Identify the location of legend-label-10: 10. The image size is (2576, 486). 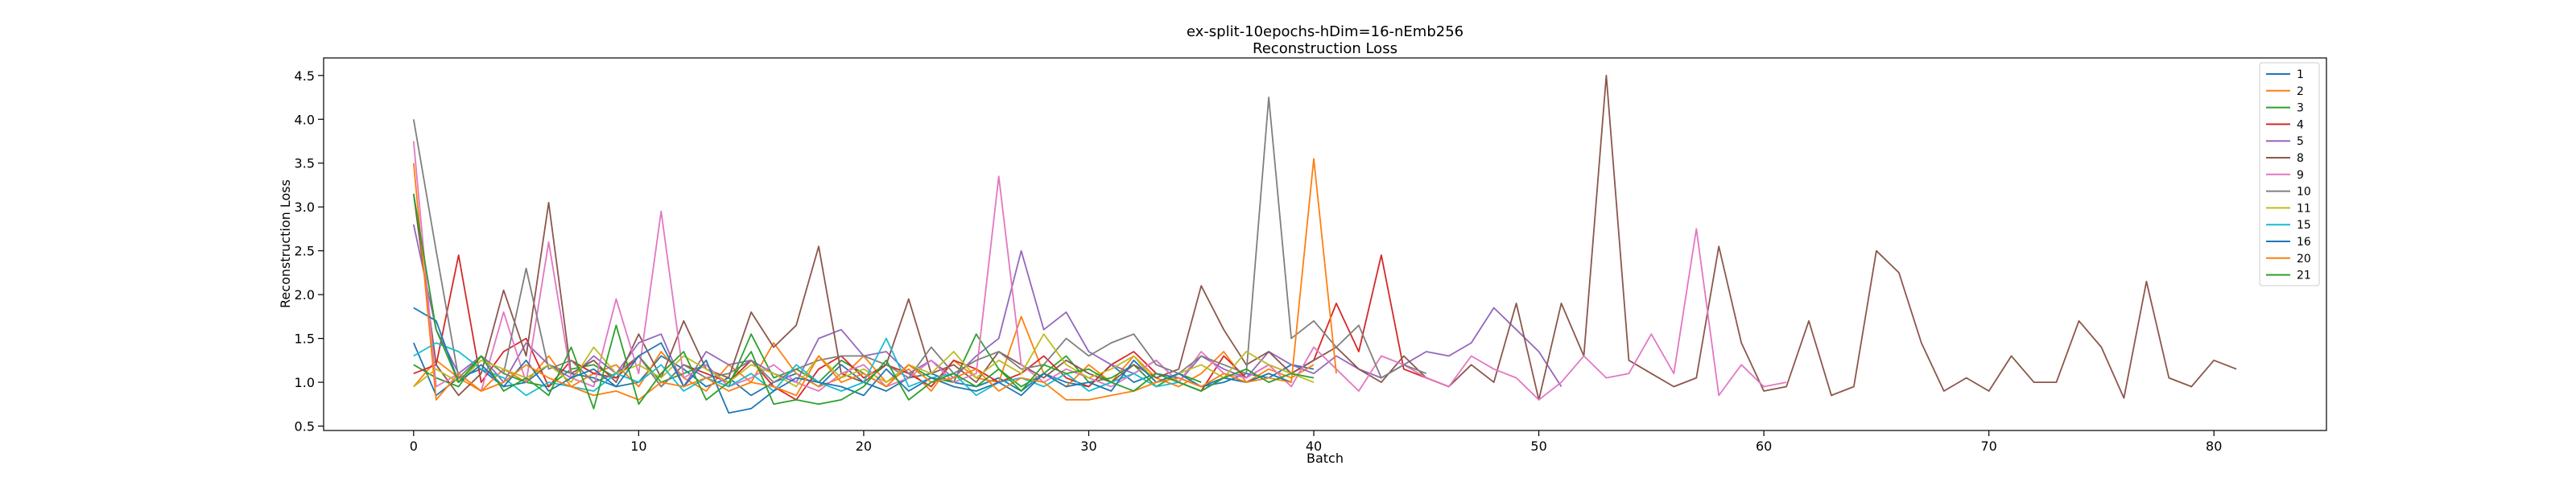
(2304, 192).